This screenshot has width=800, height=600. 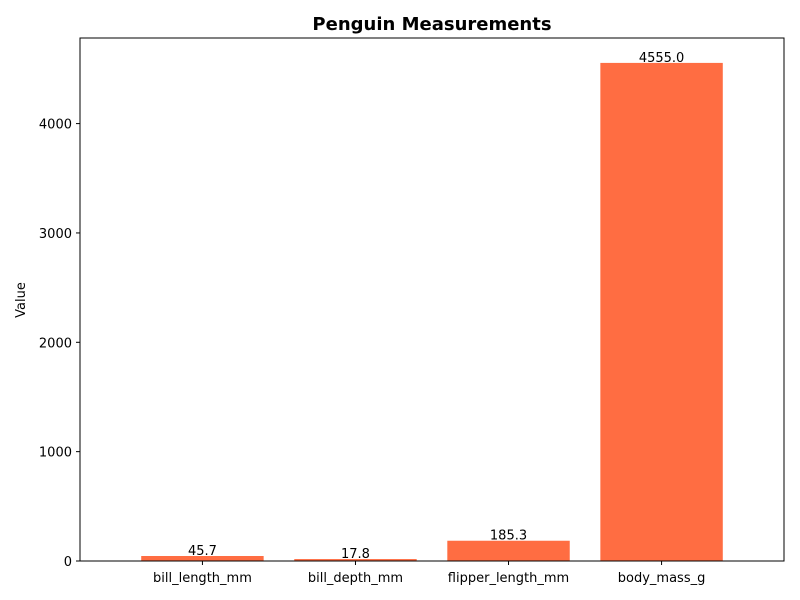 I want to click on data-label-bill_length_mm: 45.7, so click(x=202, y=551).